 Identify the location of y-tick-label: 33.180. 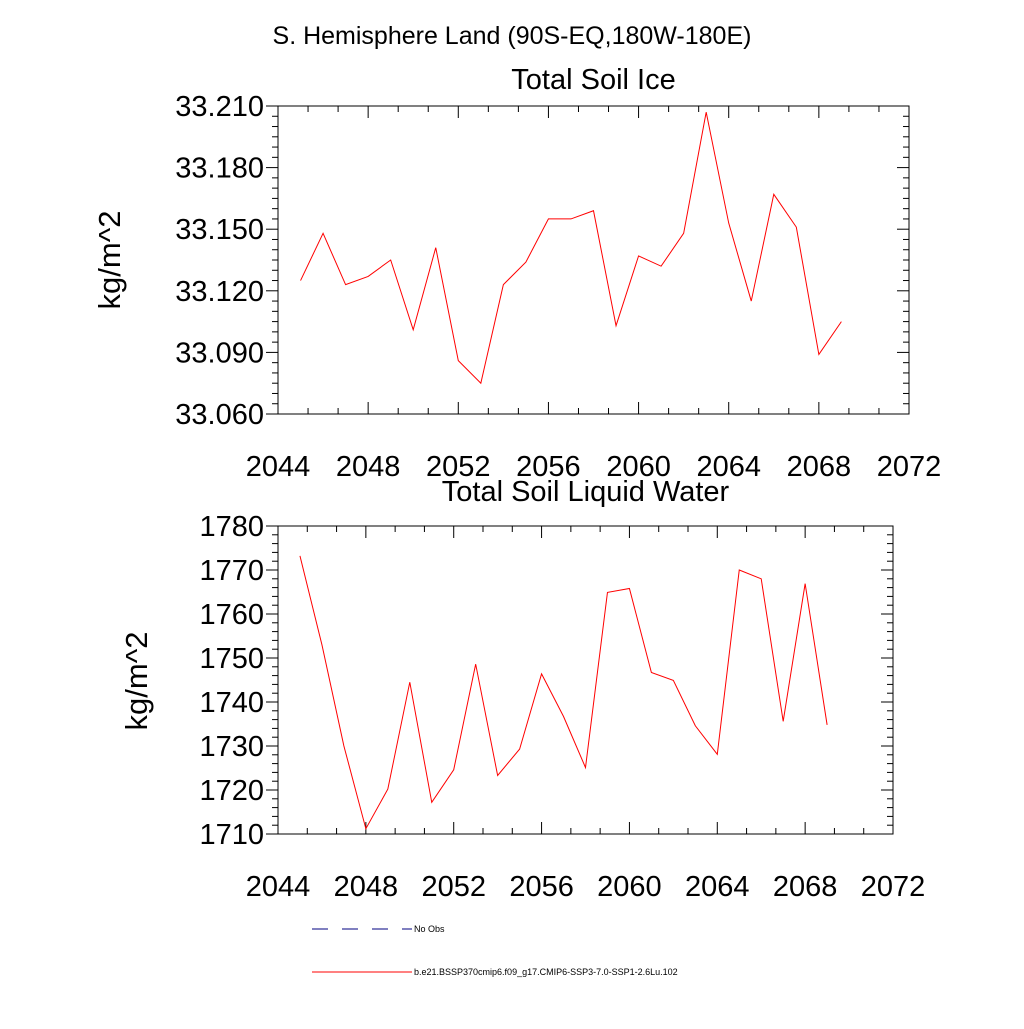
(219, 169).